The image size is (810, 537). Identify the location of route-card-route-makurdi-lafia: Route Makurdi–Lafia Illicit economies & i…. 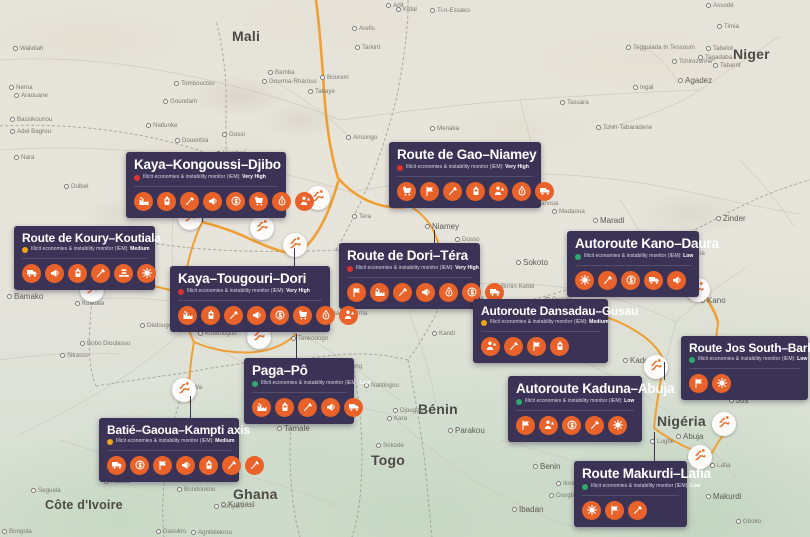
(642, 494).